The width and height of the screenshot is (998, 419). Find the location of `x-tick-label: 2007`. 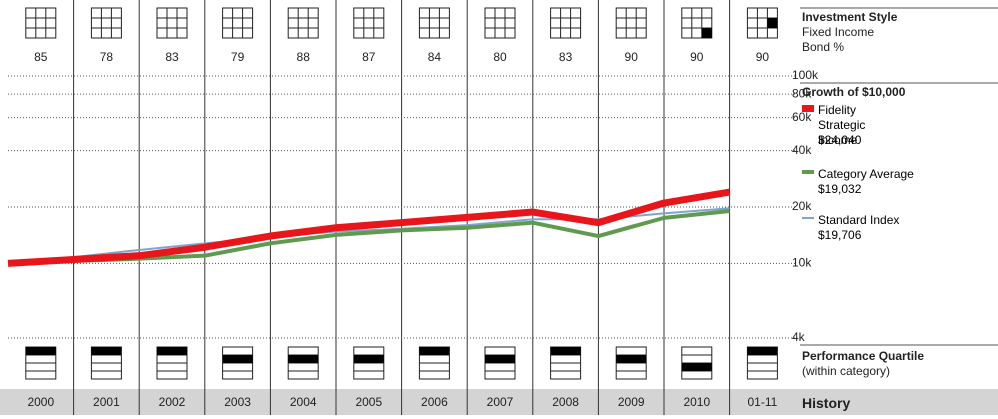

x-tick-label: 2007 is located at coordinates (500, 402).